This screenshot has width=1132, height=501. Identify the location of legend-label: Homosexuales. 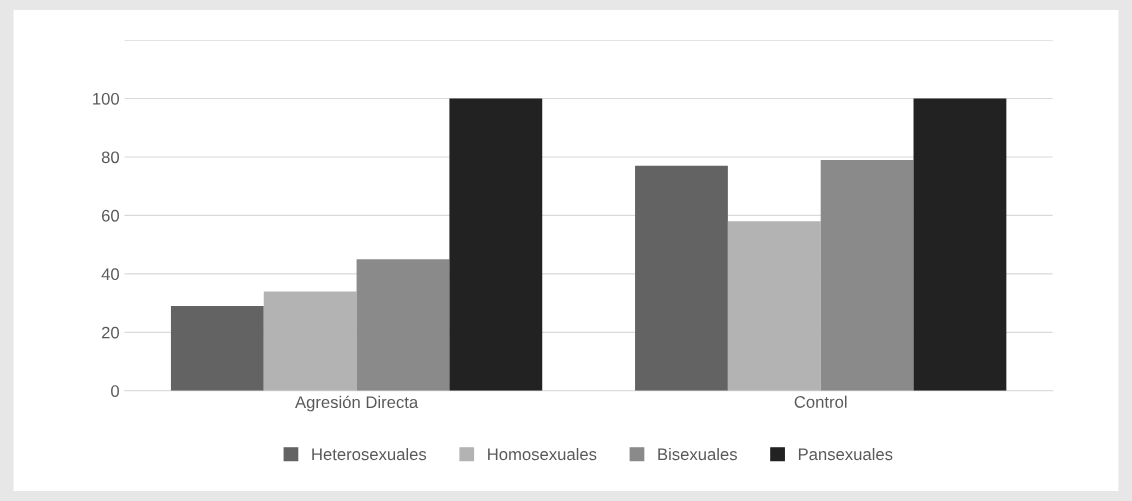
(542, 454).